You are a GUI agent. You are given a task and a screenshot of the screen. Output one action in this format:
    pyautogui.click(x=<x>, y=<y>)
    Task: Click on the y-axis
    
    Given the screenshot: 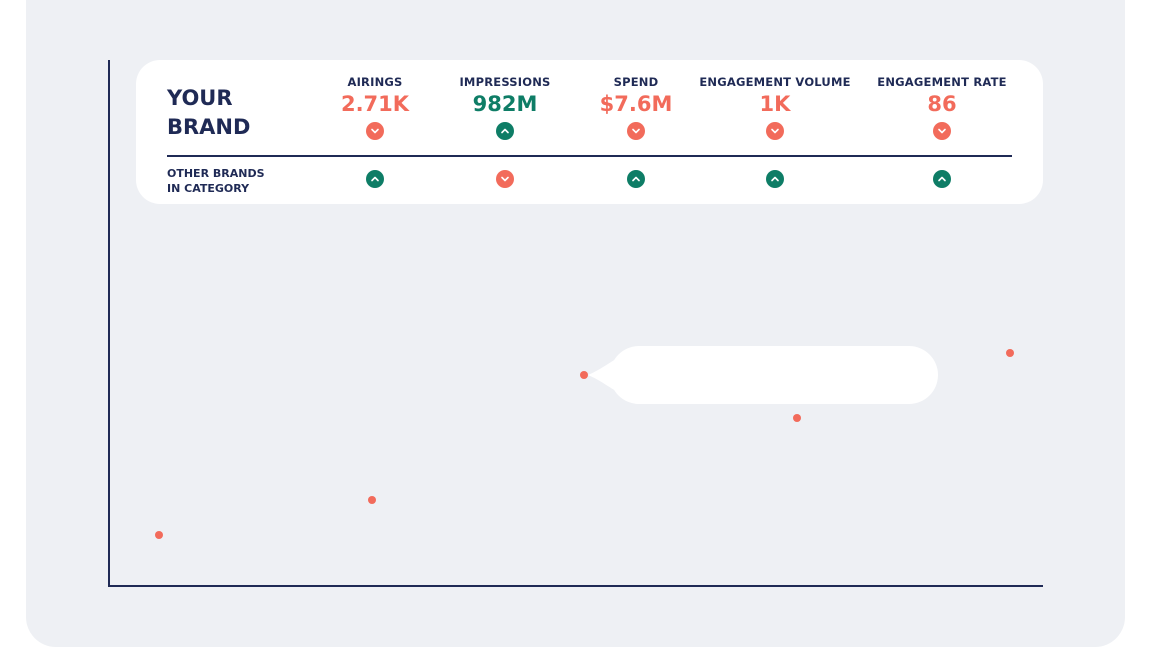 What is the action you would take?
    pyautogui.click(x=109, y=323)
    